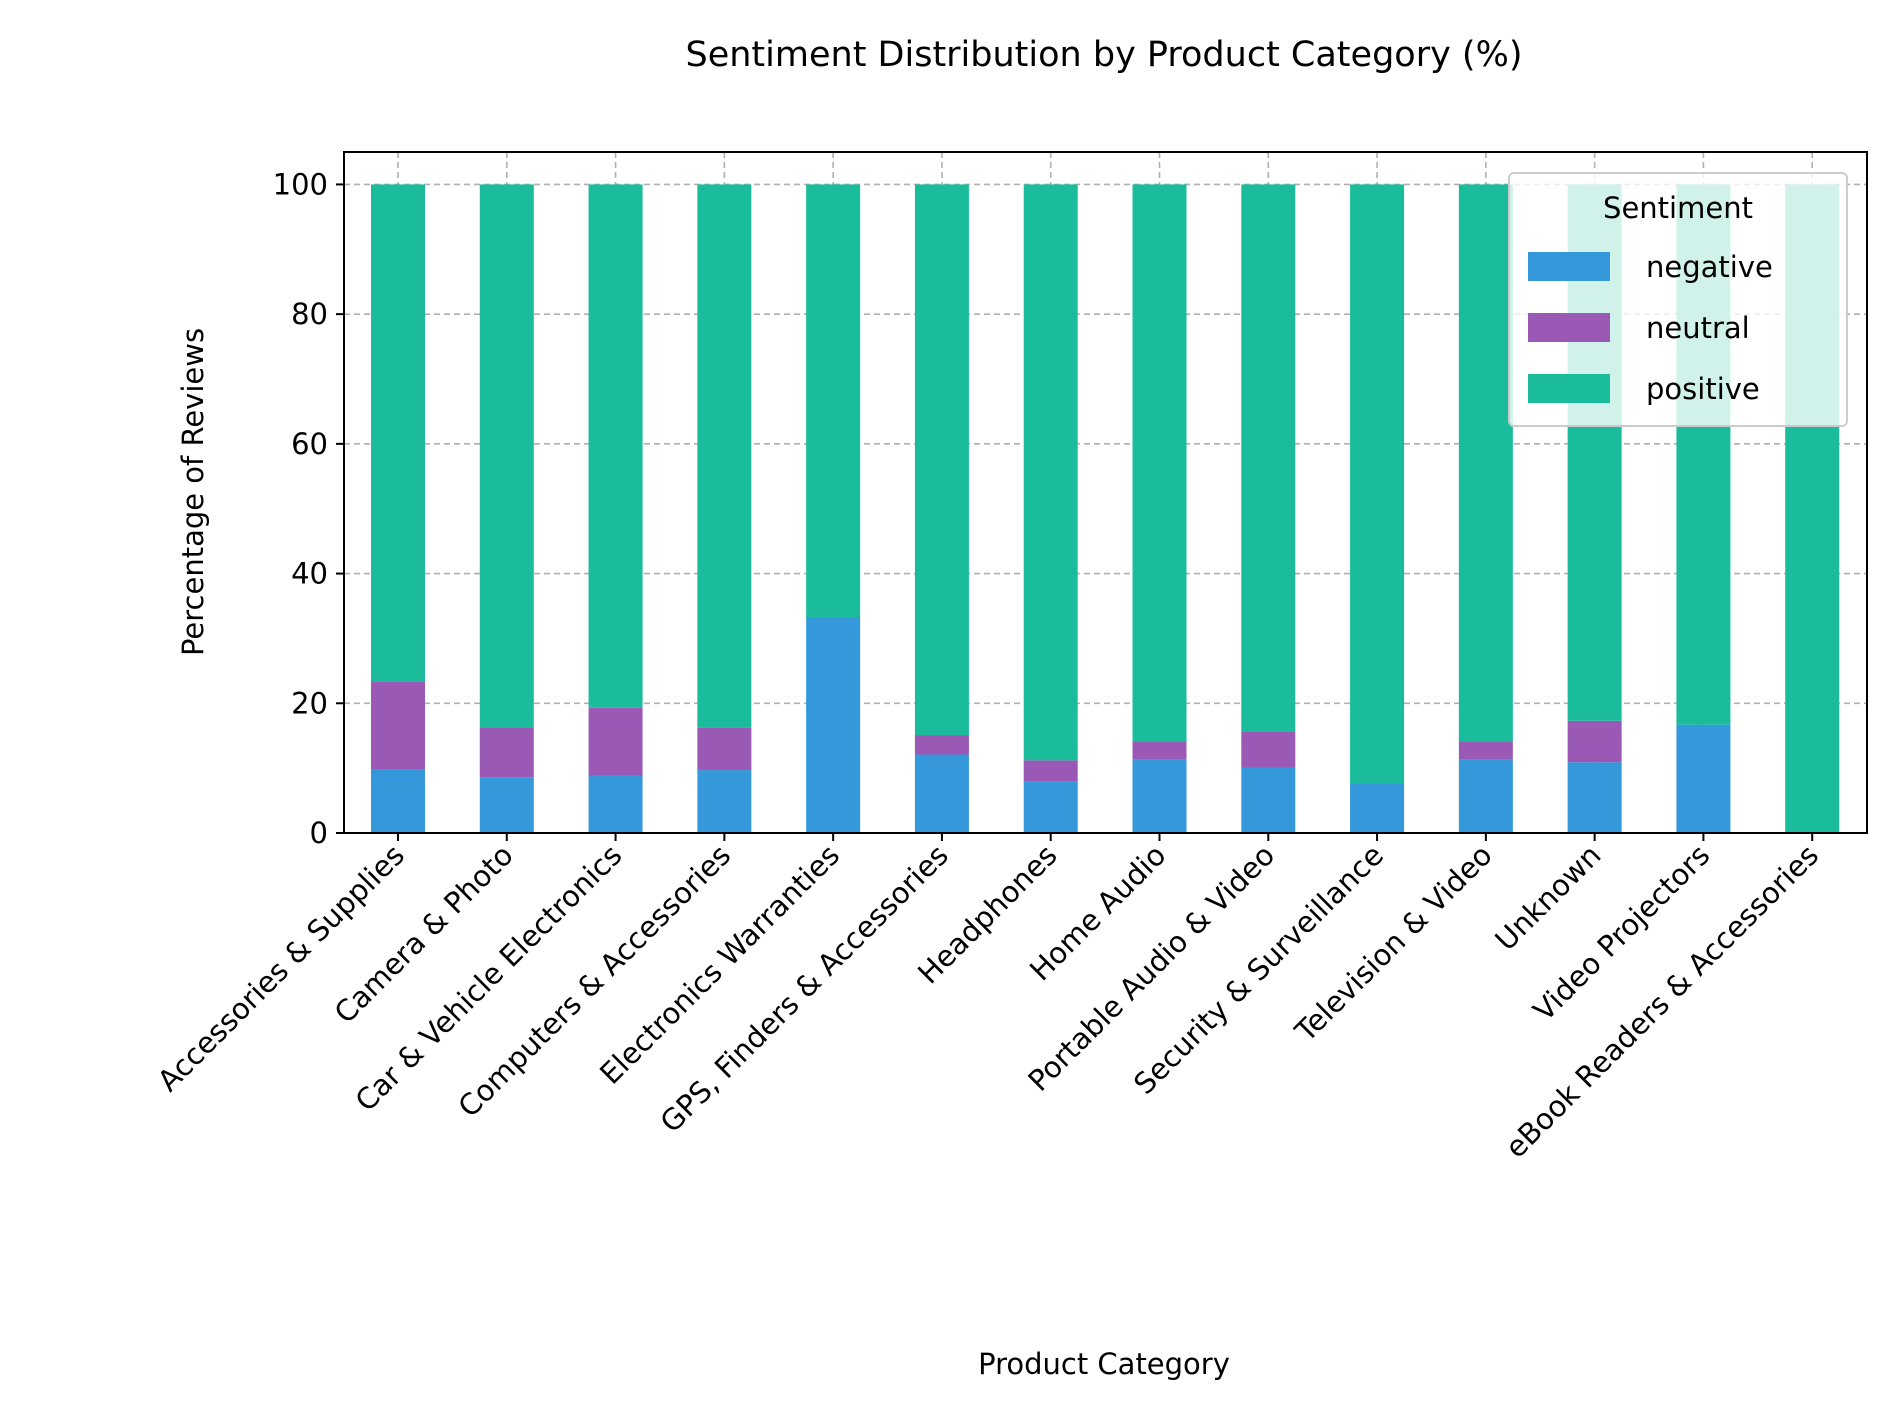 The image size is (1888, 1409). Describe the element at coordinates (309, 703) in the screenshot. I see `y-tick-label: 20` at that location.